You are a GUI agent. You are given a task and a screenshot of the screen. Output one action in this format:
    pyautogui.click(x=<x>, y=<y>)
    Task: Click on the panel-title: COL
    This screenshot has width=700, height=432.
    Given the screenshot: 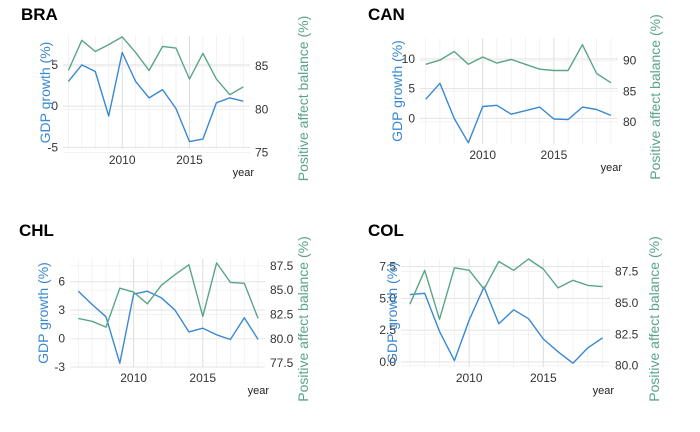 What is the action you would take?
    pyautogui.click(x=386, y=230)
    